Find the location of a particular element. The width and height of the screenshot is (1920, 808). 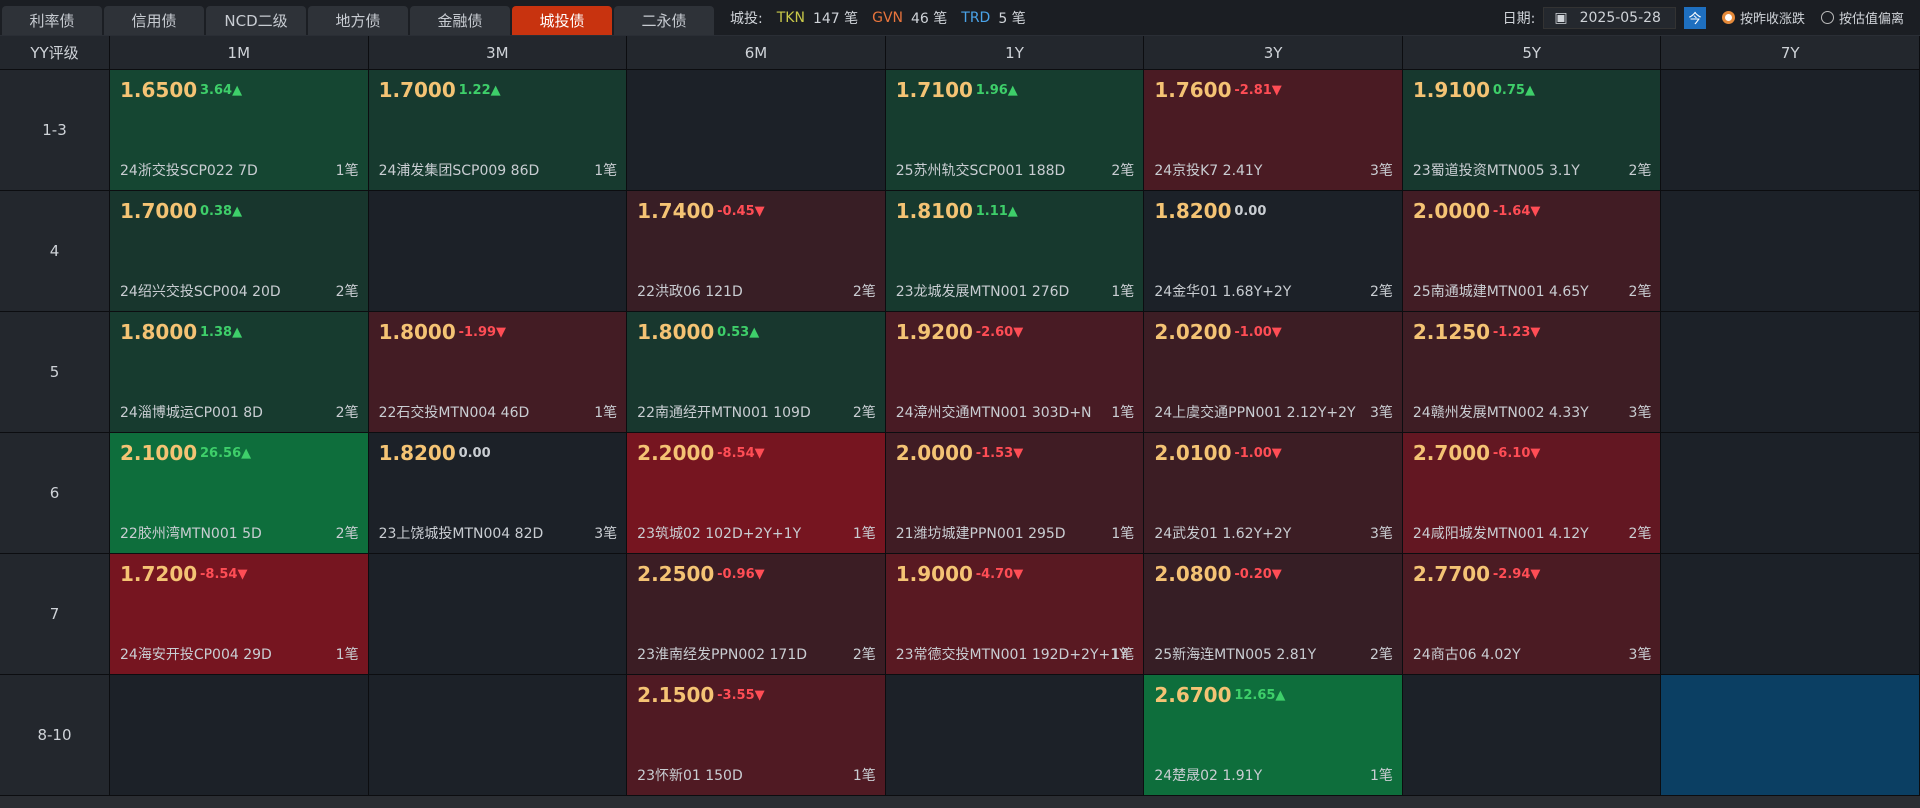

radio-option: 按昨收涨跌 is located at coordinates (1763, 17).